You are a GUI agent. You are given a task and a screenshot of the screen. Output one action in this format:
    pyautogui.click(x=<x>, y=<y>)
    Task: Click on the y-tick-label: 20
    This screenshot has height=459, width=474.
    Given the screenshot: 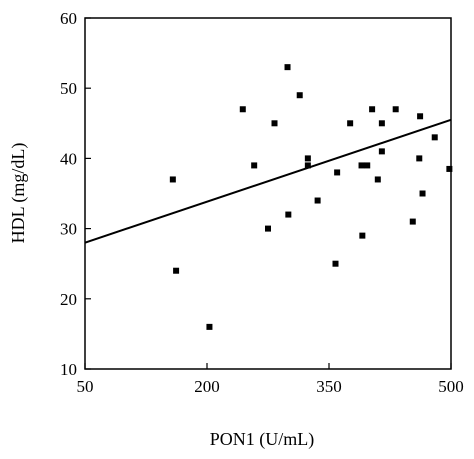 What is the action you would take?
    pyautogui.click(x=68, y=299)
    